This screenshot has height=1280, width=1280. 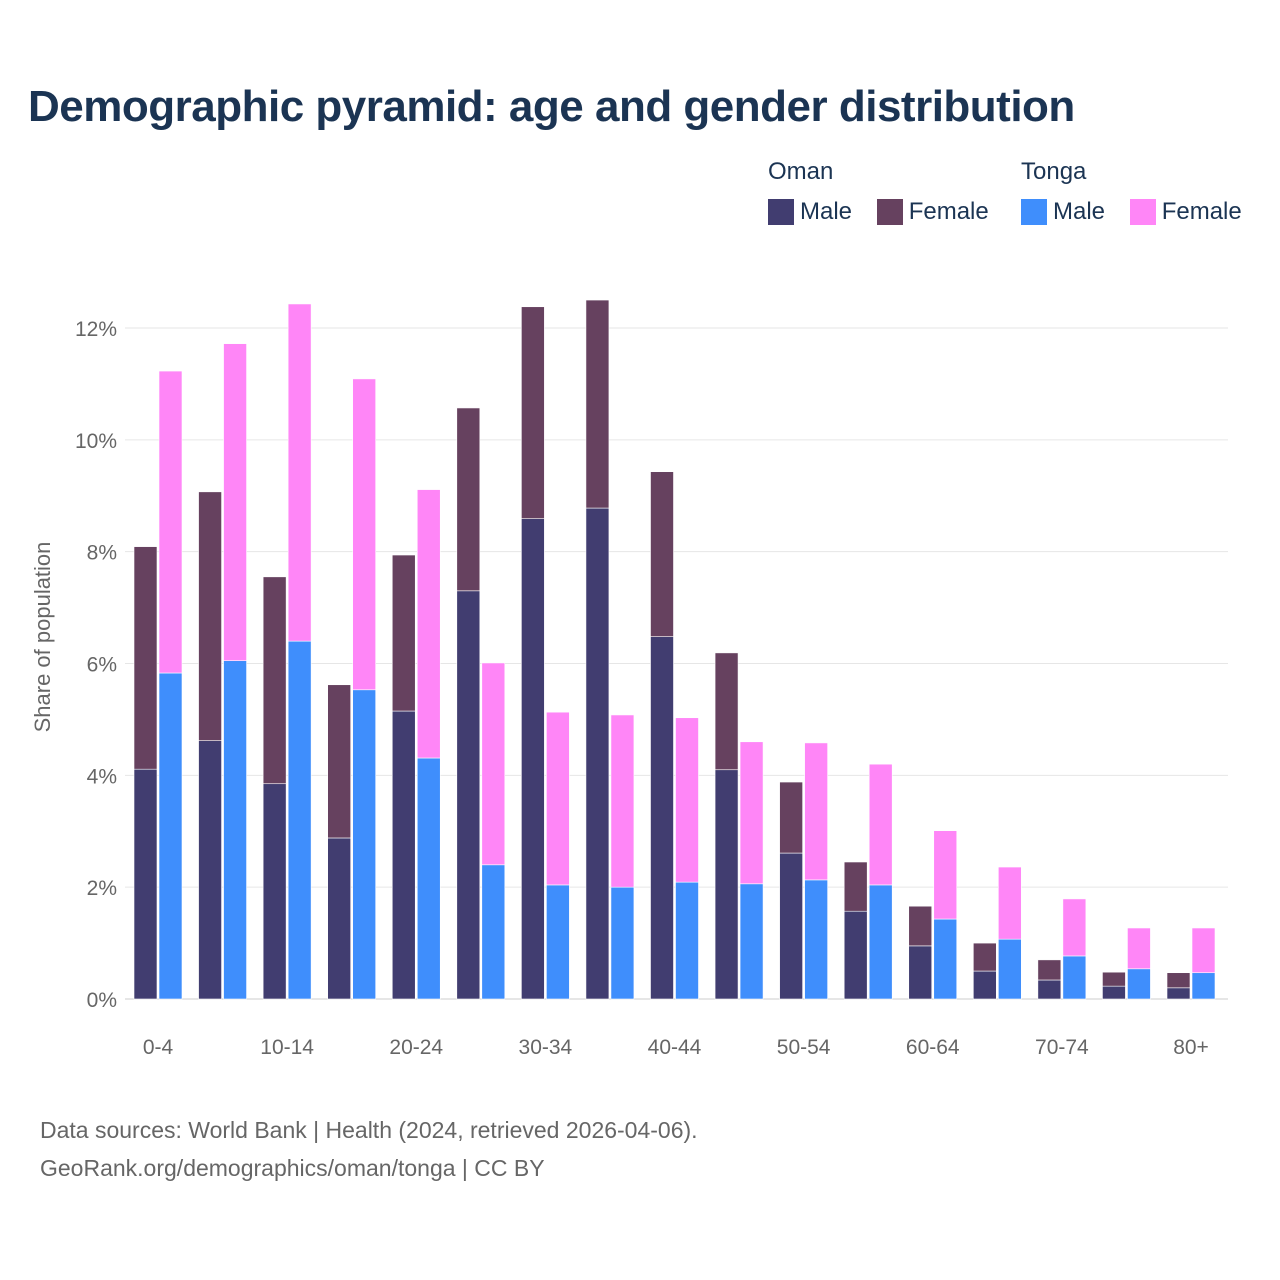 I want to click on x-tick-label: 50-54, so click(x=804, y=1047).